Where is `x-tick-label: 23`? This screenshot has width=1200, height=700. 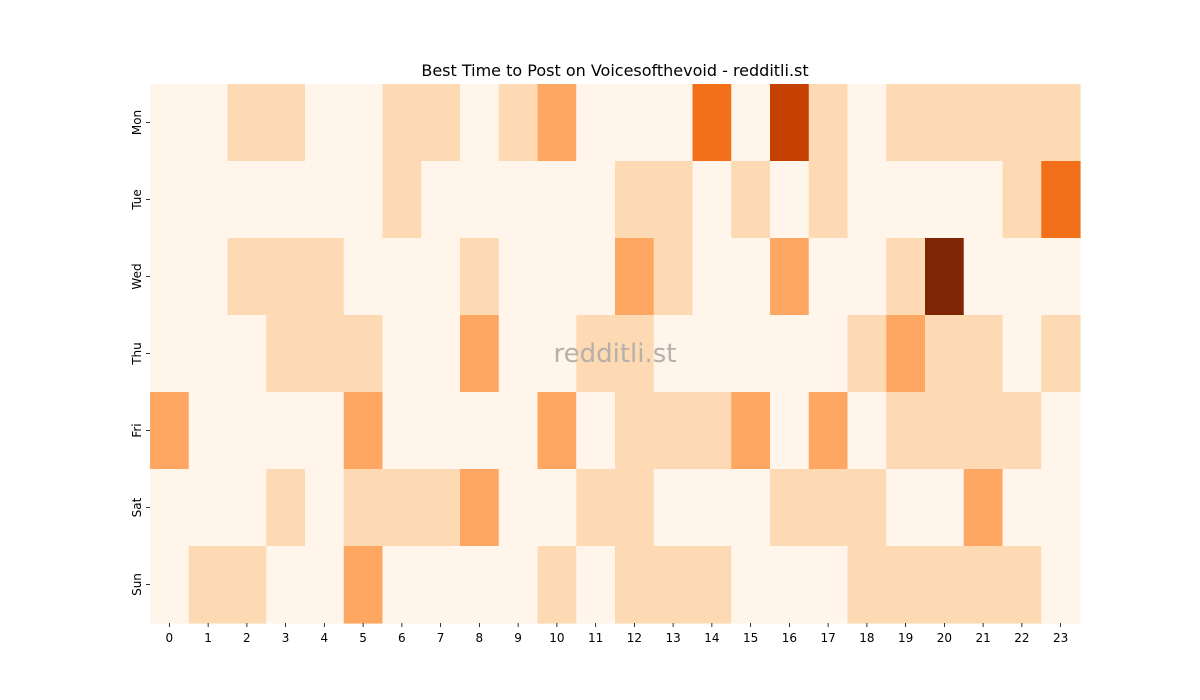
x-tick-label: 23 is located at coordinates (1060, 638).